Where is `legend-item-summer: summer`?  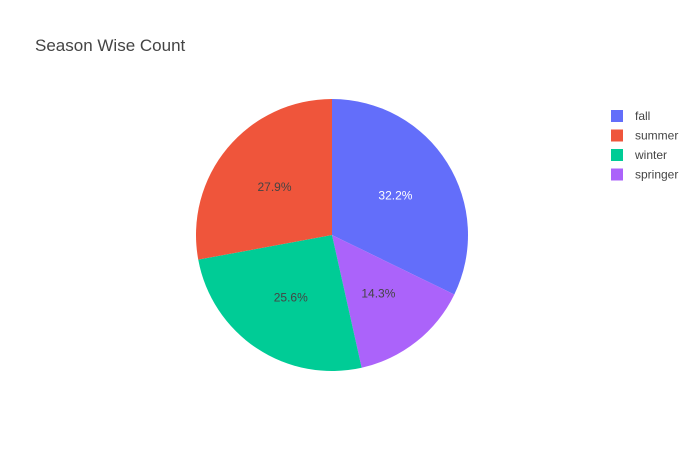
legend-item-summer: summer is located at coordinates (644, 136).